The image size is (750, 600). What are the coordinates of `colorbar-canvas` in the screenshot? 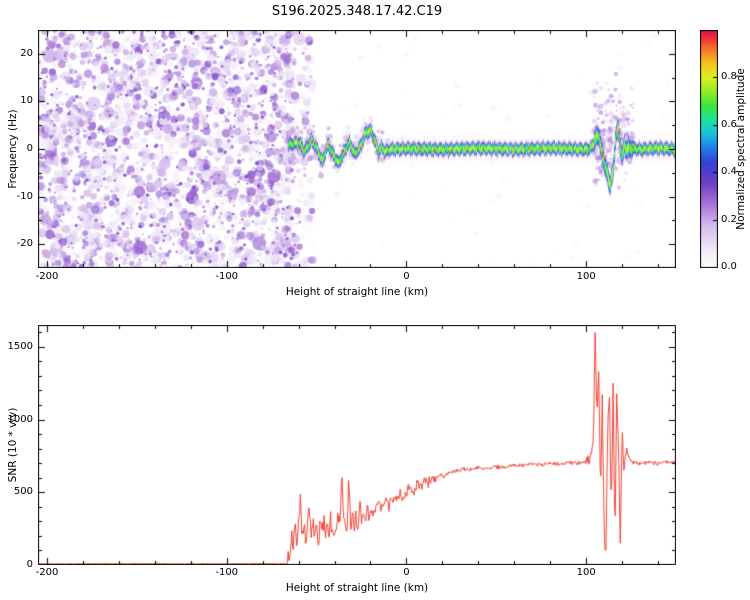 It's located at (709, 149).